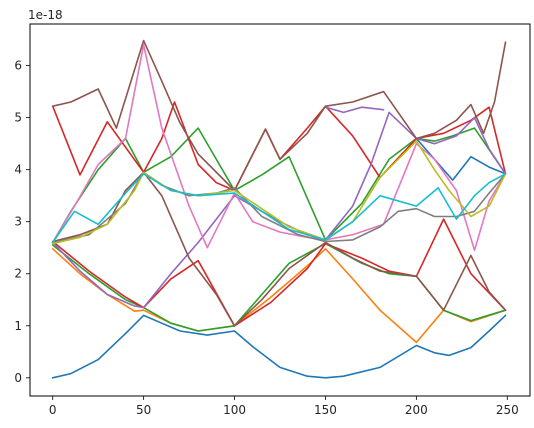 The width and height of the screenshot is (534, 428). I want to click on y-tick-label: 2, so click(18, 274).